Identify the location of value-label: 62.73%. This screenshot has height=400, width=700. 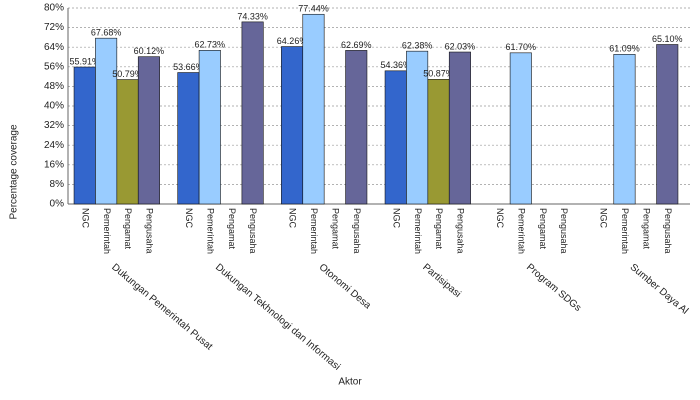
(210, 45).